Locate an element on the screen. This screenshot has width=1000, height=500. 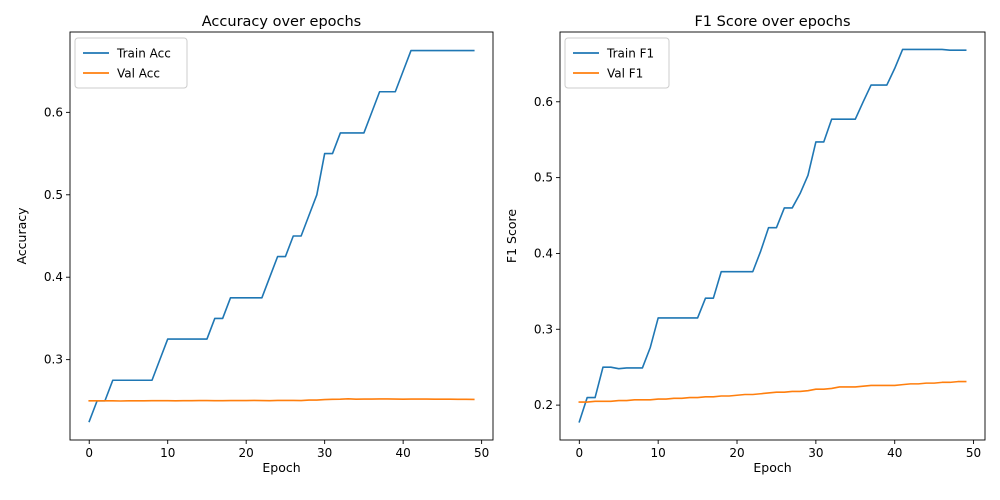
series-line-val-acc is located at coordinates (281, 399).